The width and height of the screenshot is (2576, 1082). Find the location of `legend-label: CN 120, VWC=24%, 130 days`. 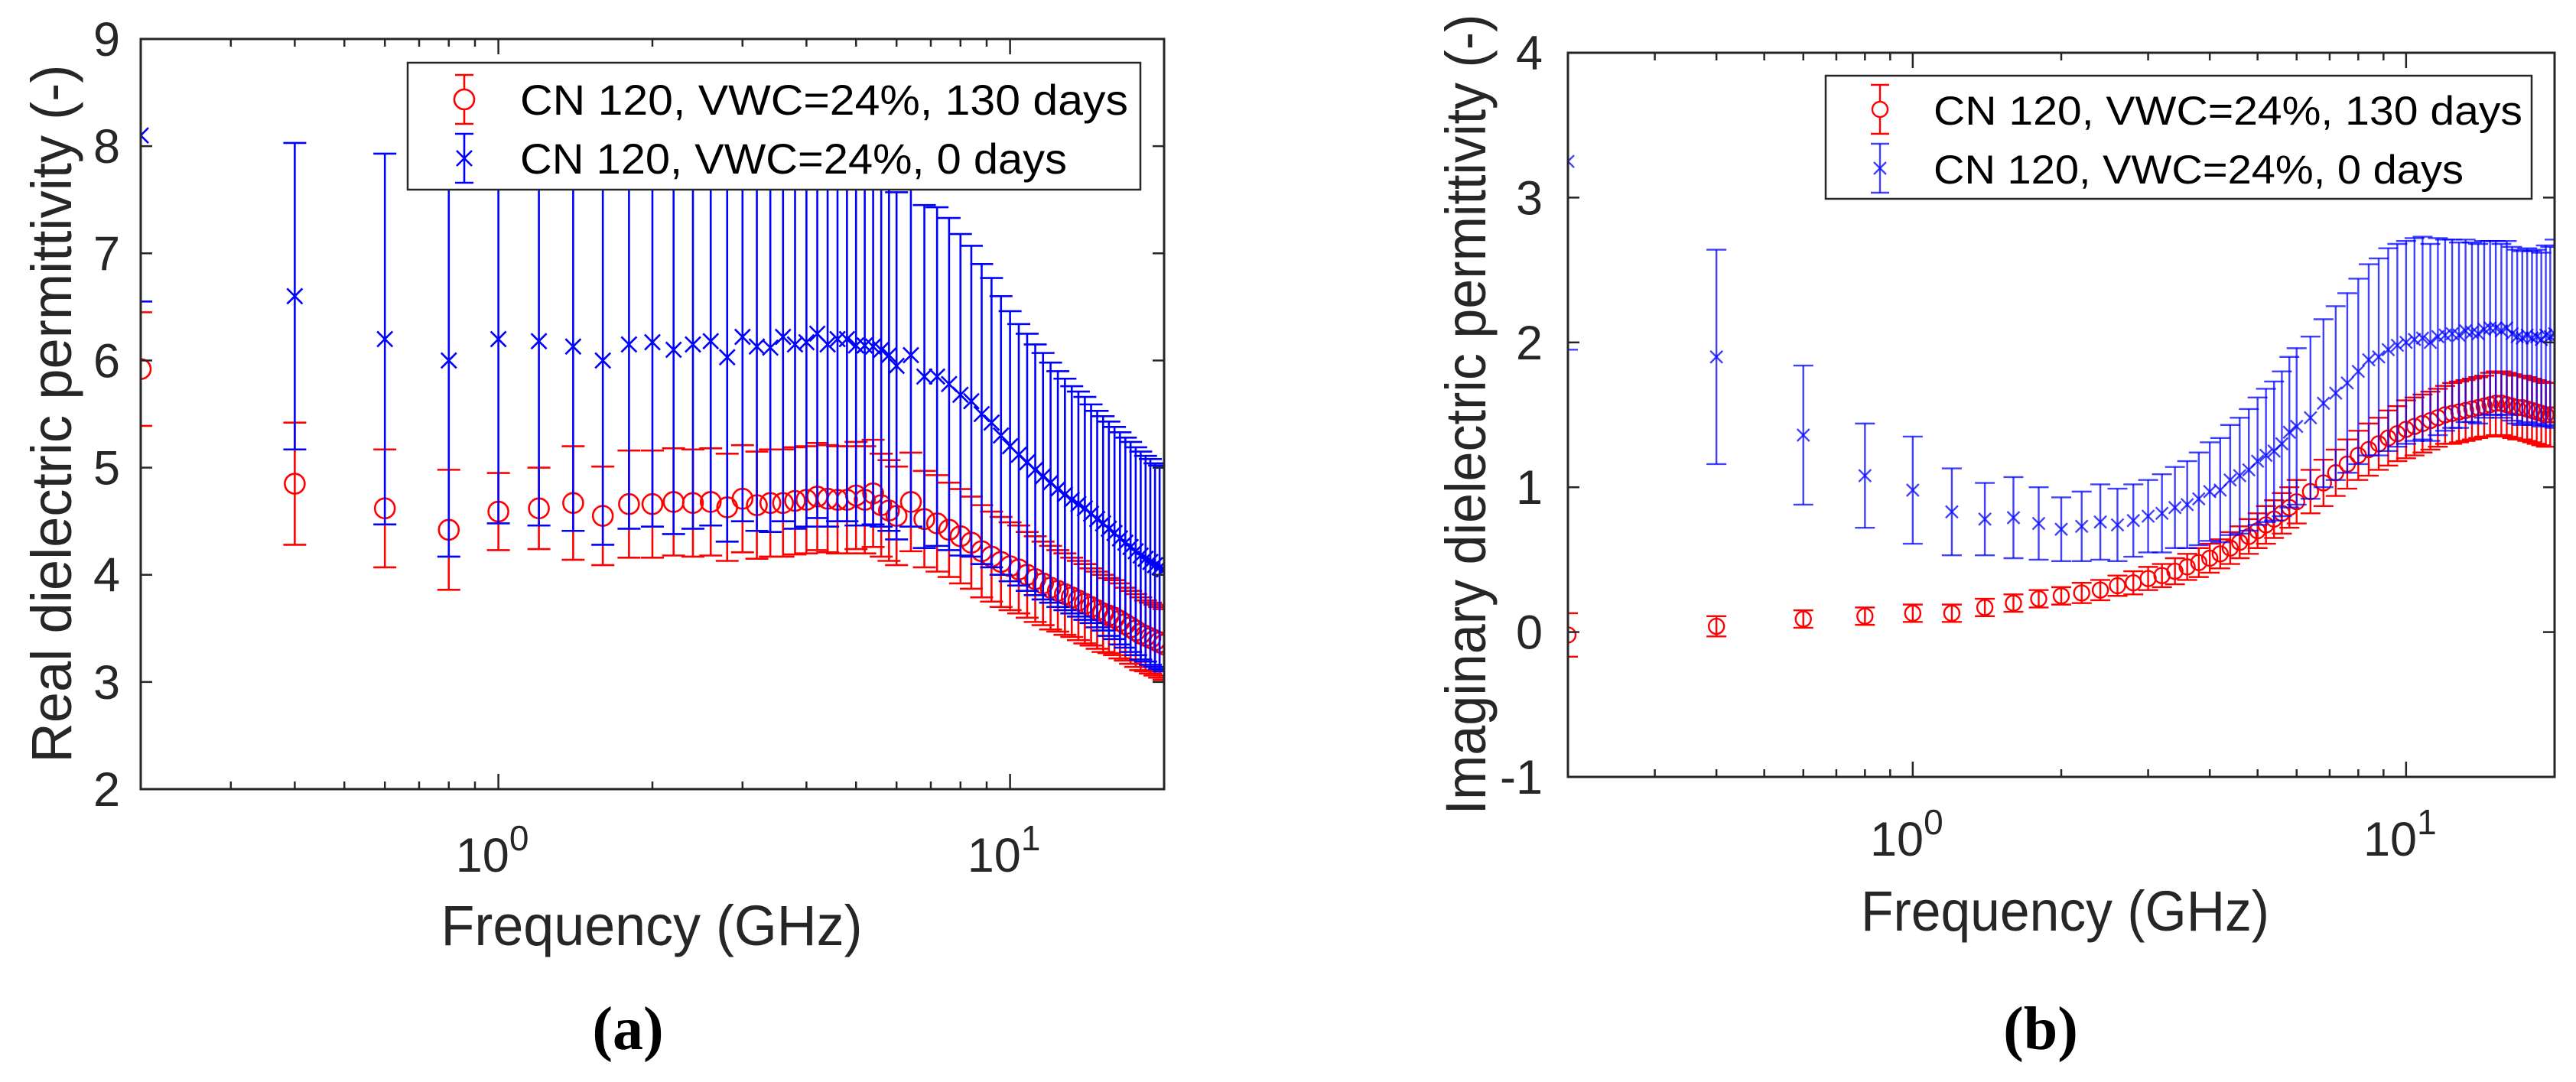

legend-label: CN 120, VWC=24%, 130 days is located at coordinates (824, 100).